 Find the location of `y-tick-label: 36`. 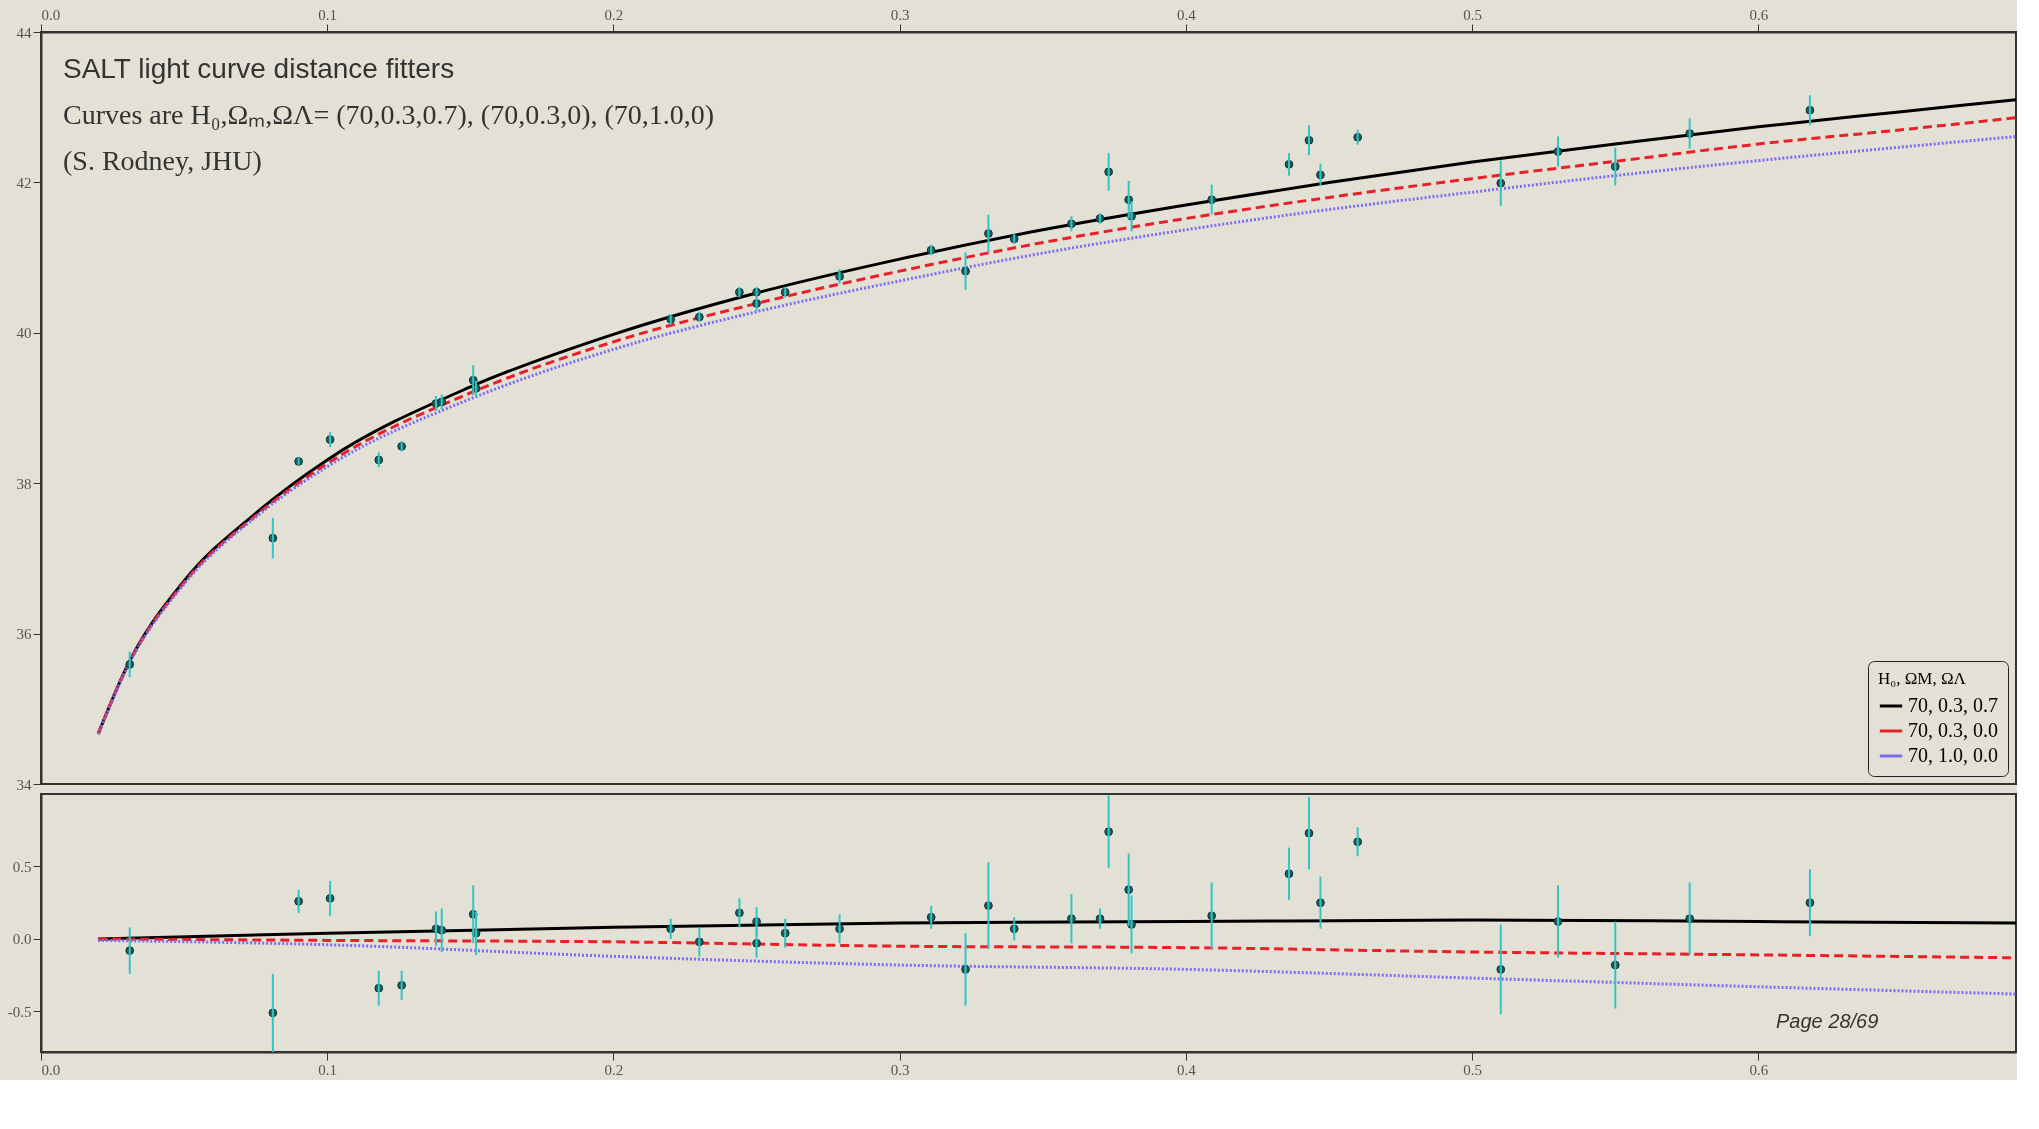

y-tick-label: 36 is located at coordinates (24, 634).